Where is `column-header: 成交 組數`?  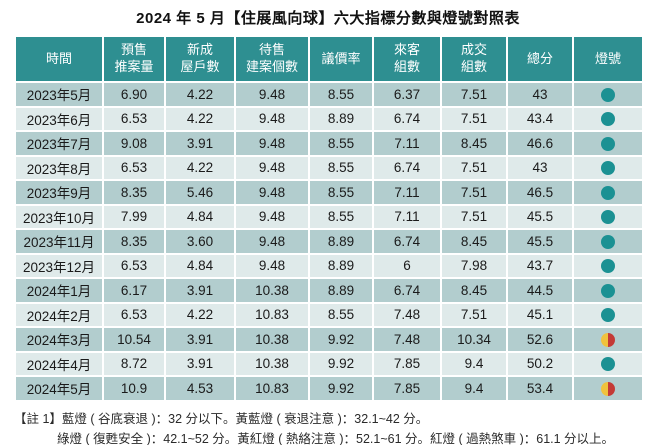 column-header: 成交 組數 is located at coordinates (474, 59).